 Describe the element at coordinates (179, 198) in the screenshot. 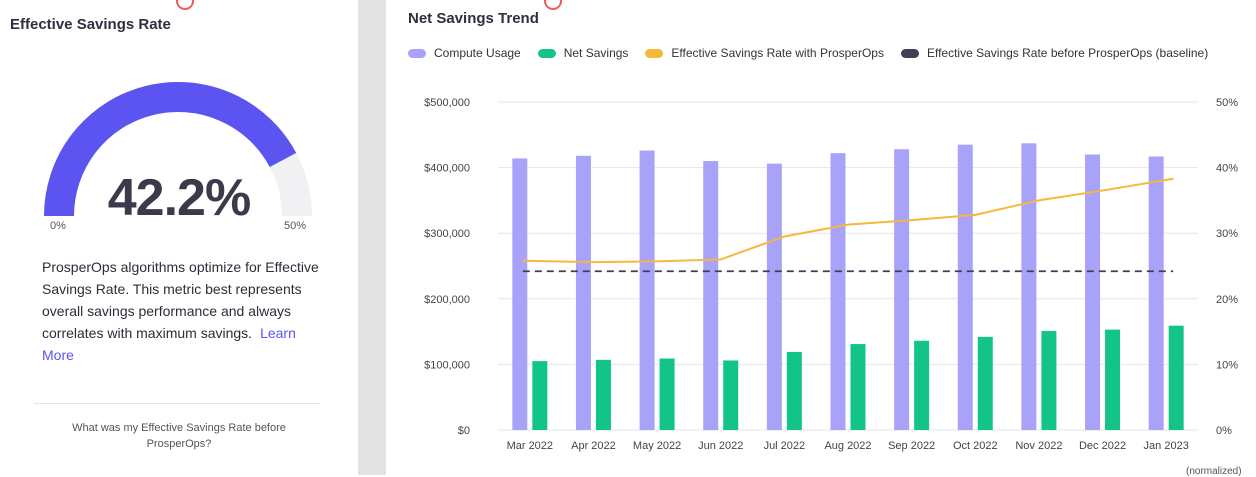

I see `gauge-value: 42.2%` at that location.